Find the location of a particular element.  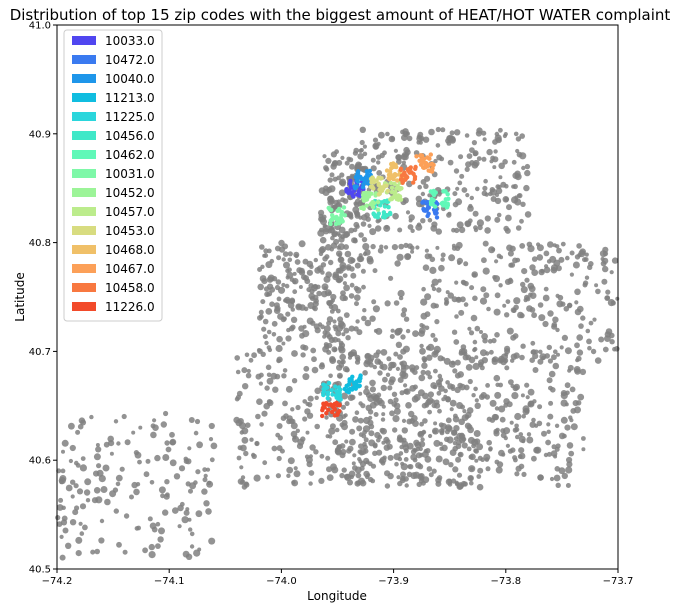

zip-point-10458.0 is located at coordinates (405, 179).